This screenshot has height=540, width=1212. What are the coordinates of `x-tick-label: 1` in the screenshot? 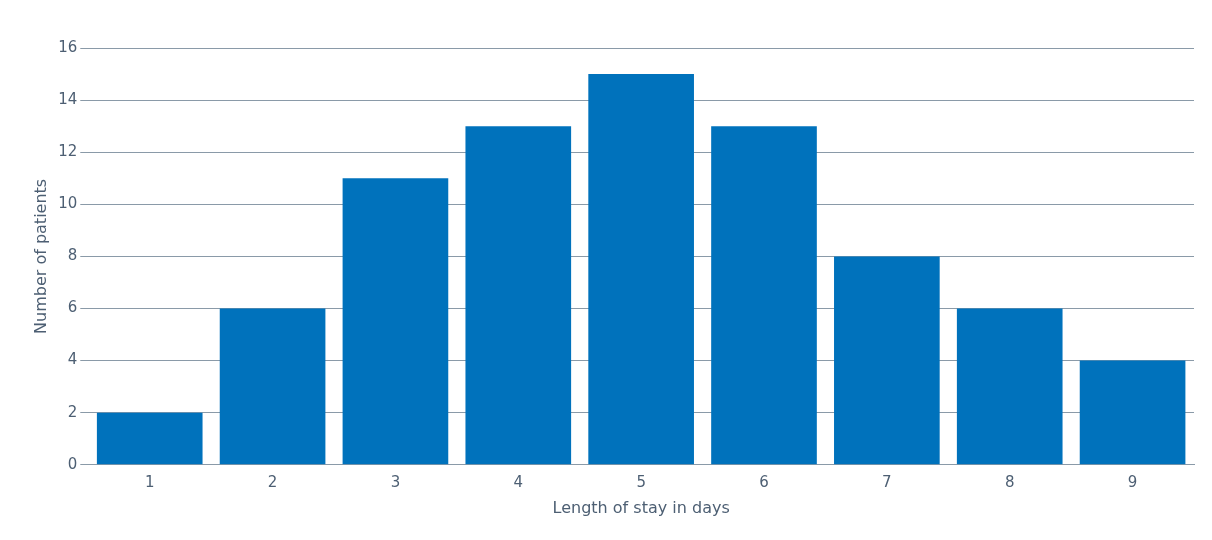 It's located at (149, 481).